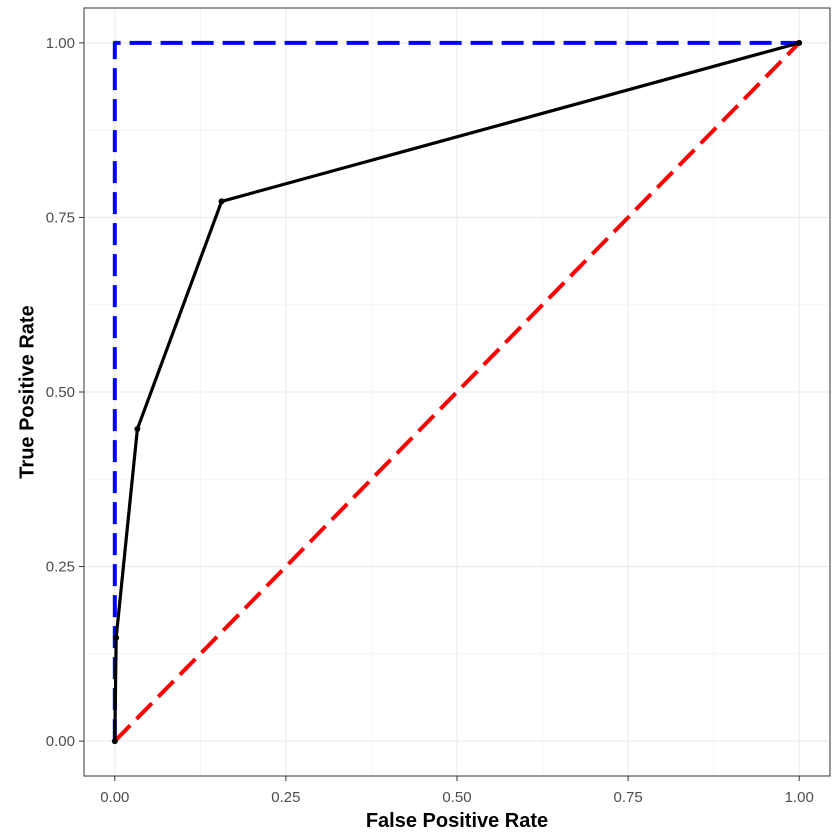 This screenshot has width=840, height=840. I want to click on y-tick-label: 1.00, so click(60, 43).